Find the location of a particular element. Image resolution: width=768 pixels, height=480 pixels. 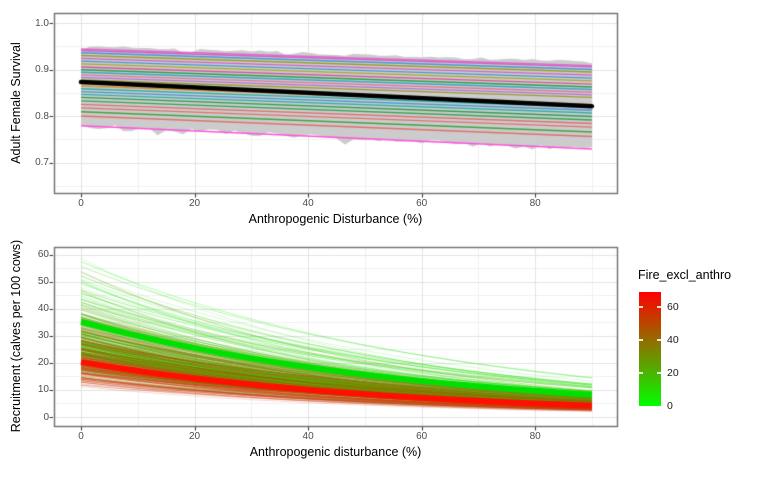

tick-label: 0.8 is located at coordinates (42, 116).